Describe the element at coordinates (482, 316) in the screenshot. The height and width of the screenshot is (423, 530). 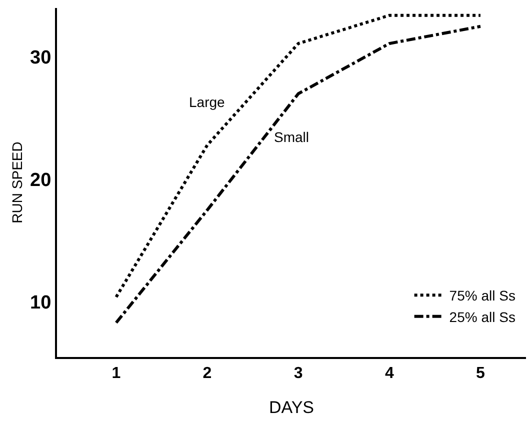
I see `legend-label: 25% all Ss` at that location.